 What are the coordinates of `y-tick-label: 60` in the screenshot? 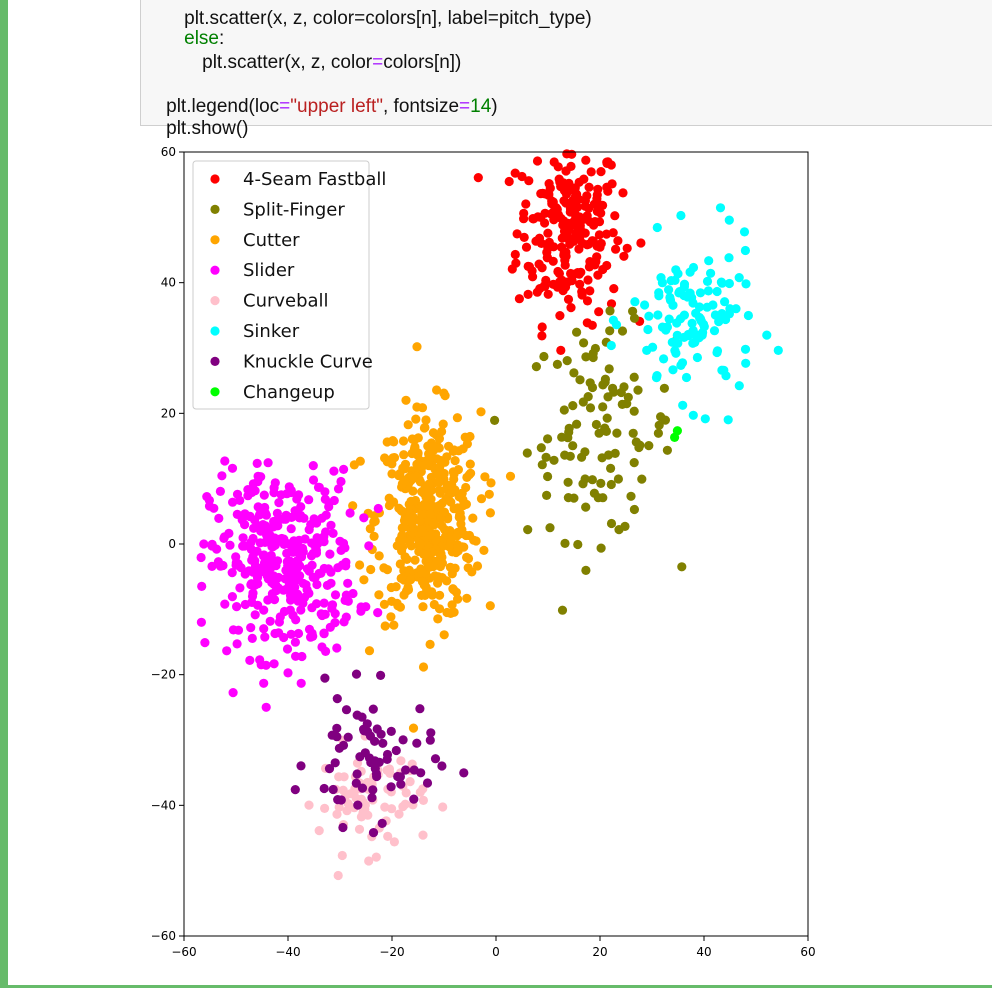 It's located at (168, 152).